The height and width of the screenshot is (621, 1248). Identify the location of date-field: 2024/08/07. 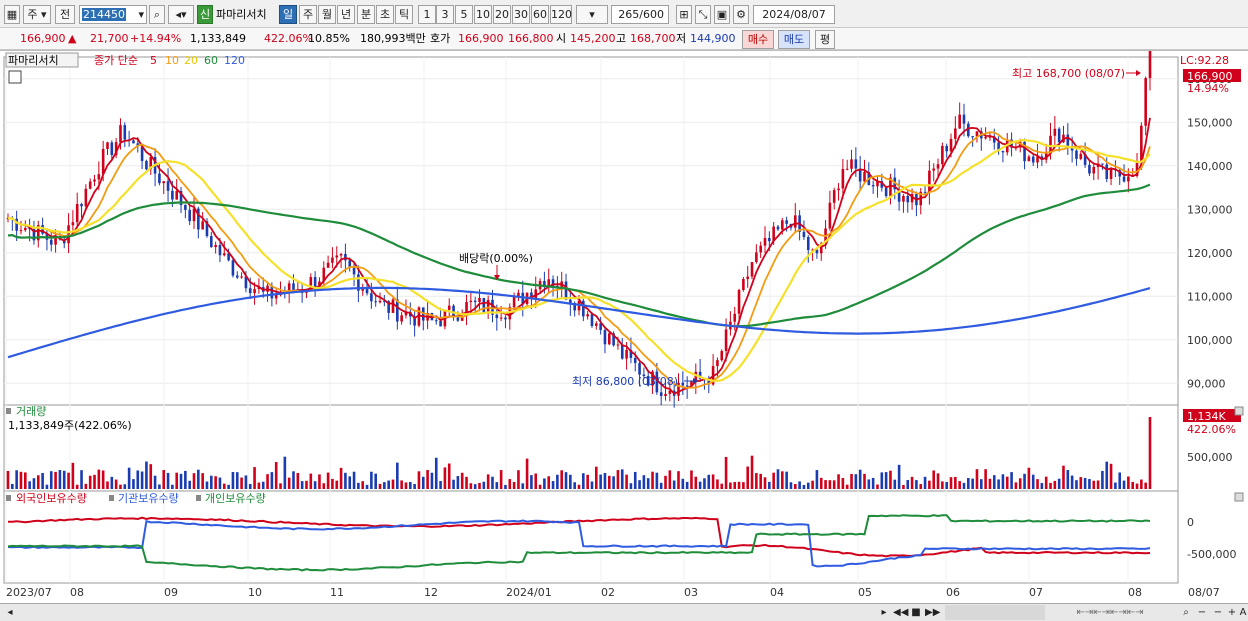
(794, 14).